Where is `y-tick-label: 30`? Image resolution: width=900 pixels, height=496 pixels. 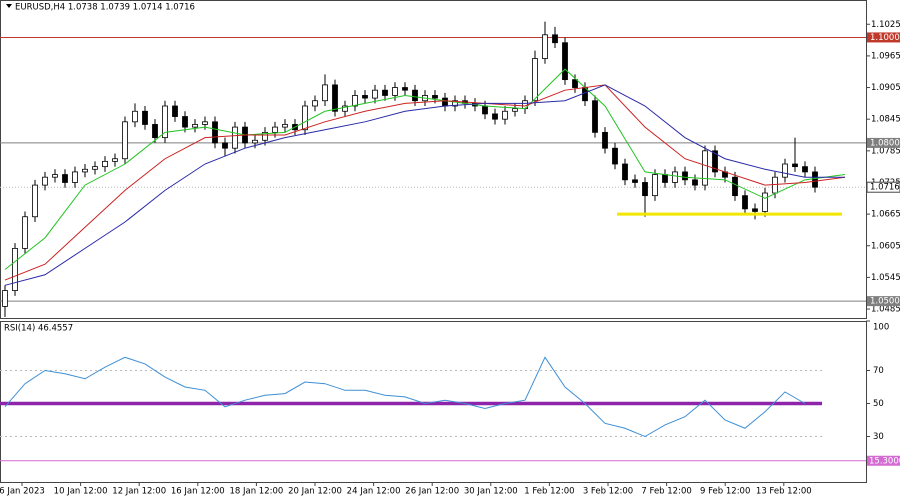
y-tick-label: 30 is located at coordinates (878, 437).